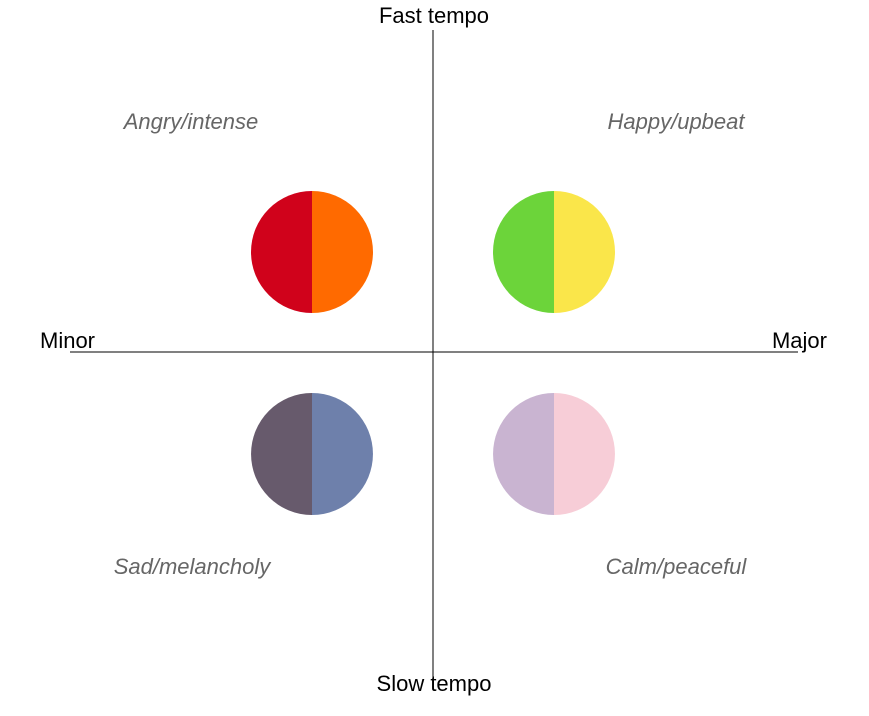 This screenshot has width=869, height=716. What do you see at coordinates (799, 340) in the screenshot?
I see `axis-label-right: Major` at bounding box center [799, 340].